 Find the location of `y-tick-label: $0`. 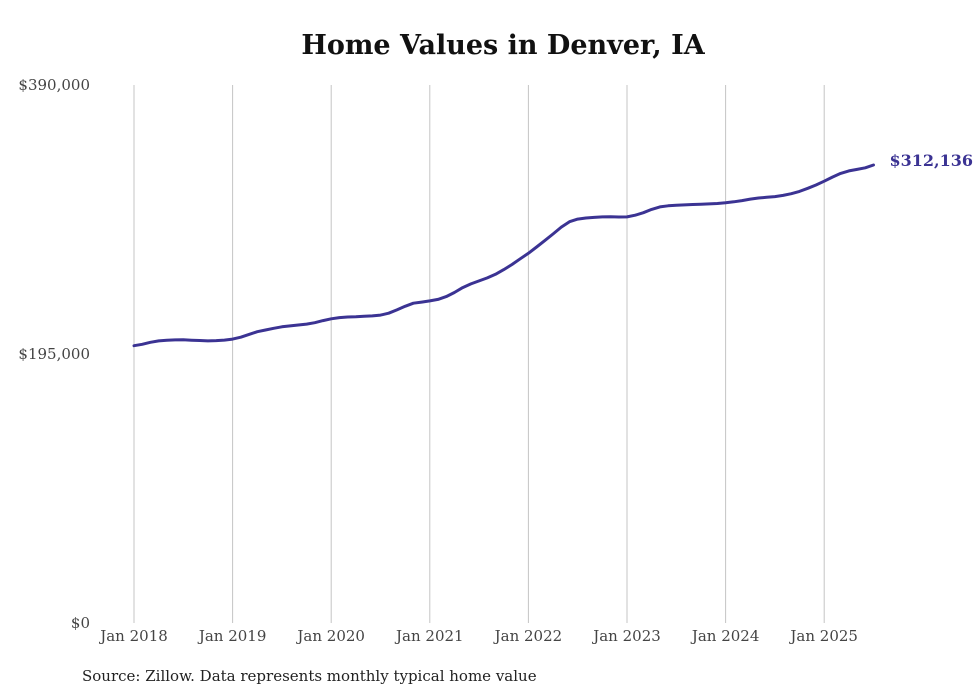

y-tick-label: $0 is located at coordinates (80, 623).